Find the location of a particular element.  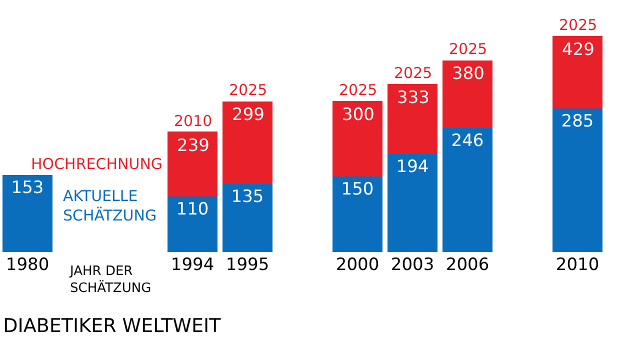

data-label: 194 is located at coordinates (412, 167).